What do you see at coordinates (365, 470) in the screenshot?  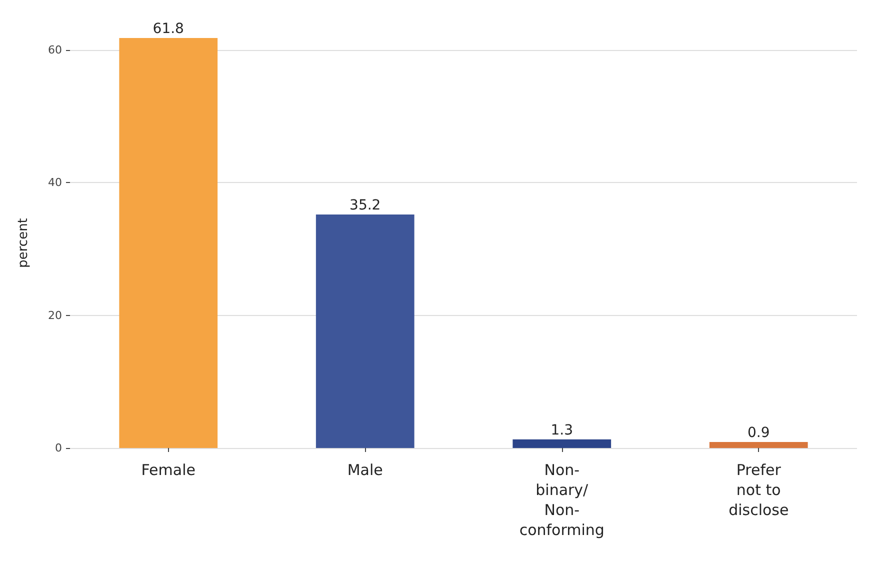 I see `x-tick-label: Male` at bounding box center [365, 470].